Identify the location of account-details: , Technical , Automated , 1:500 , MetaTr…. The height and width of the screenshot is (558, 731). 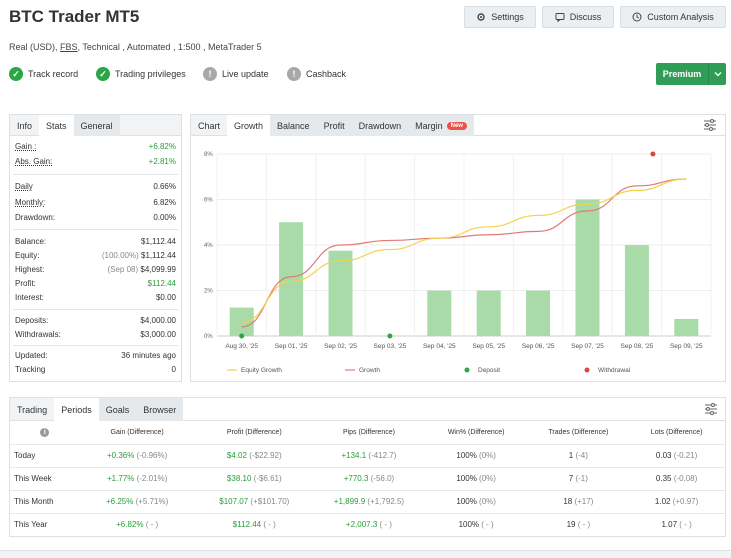
(169, 47).